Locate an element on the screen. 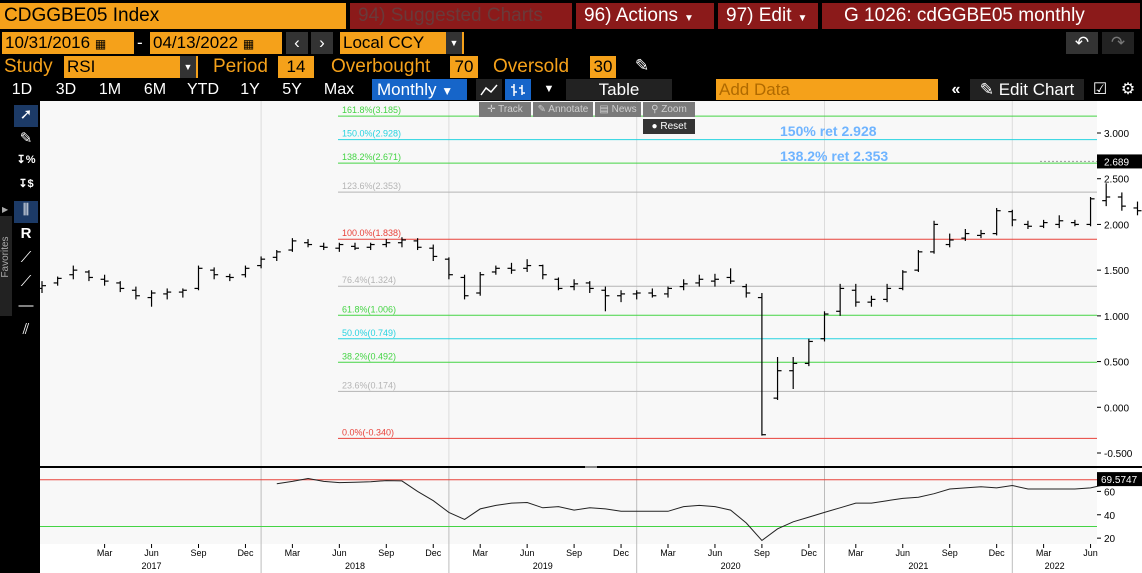 The width and height of the screenshot is (1142, 573). y-tick-label: 1.000 is located at coordinates (1116, 317).